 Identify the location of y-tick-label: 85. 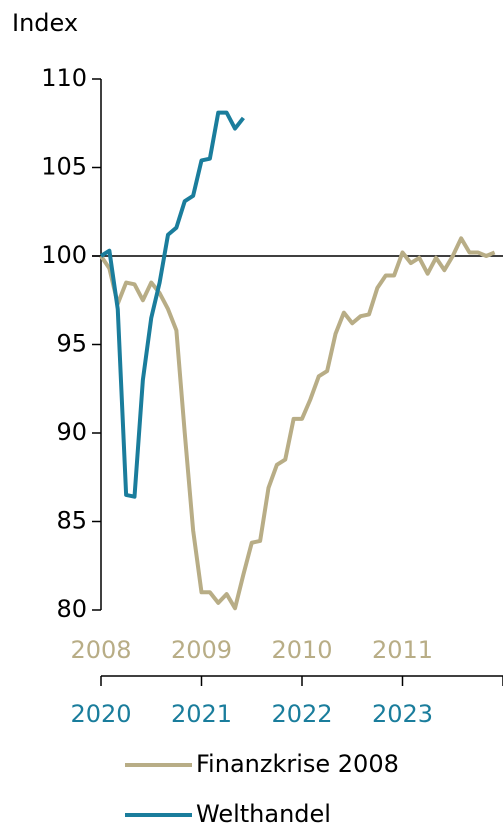
(71, 521).